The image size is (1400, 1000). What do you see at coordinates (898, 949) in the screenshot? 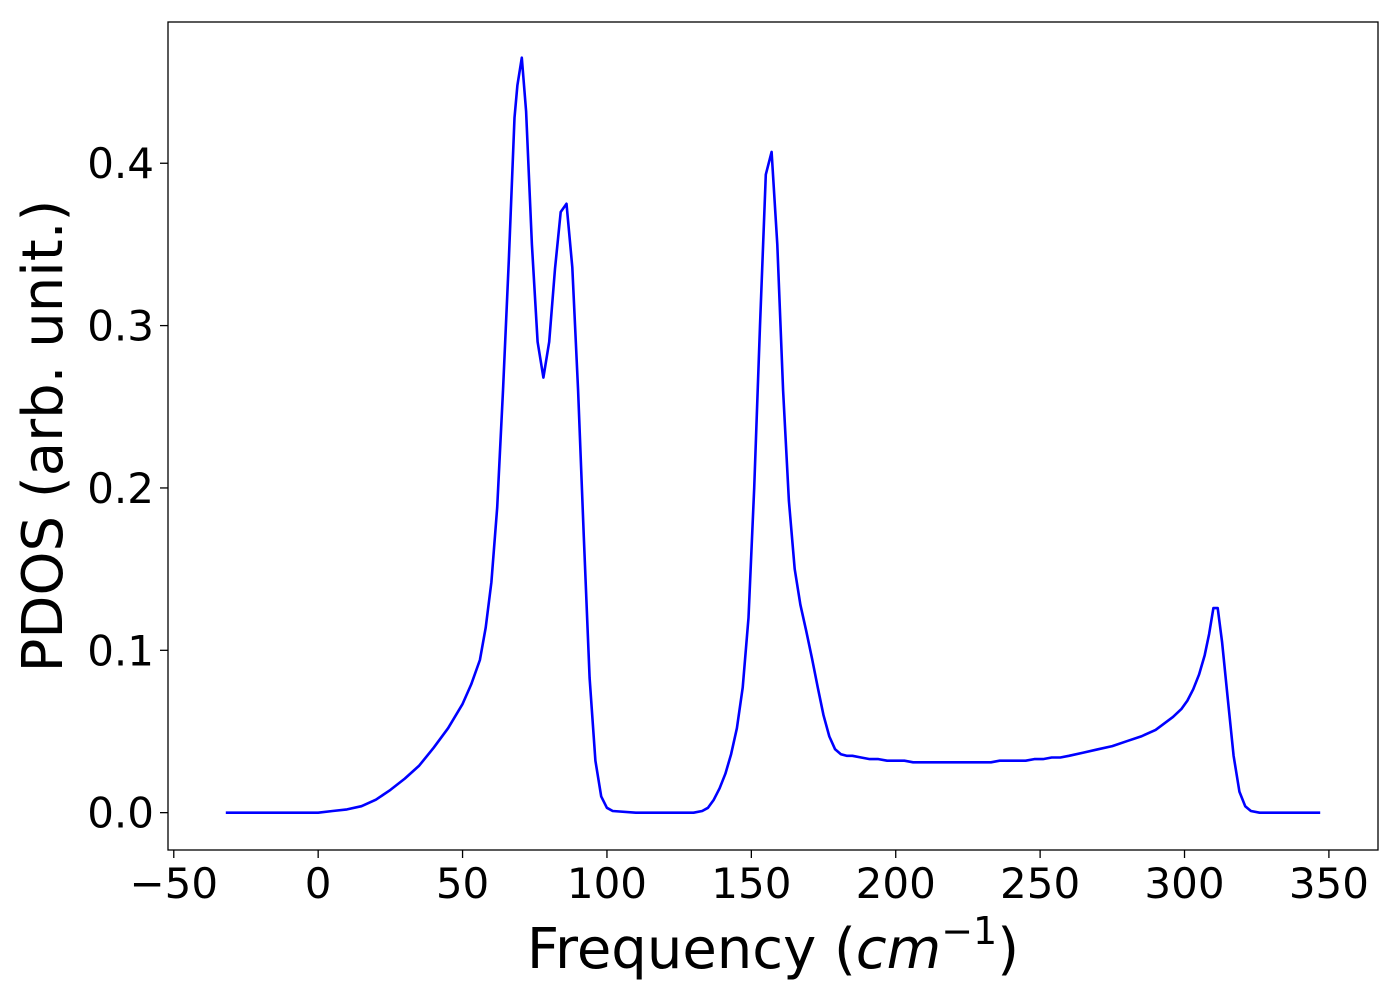
I see `x-axis-title-unit: cm` at bounding box center [898, 949].